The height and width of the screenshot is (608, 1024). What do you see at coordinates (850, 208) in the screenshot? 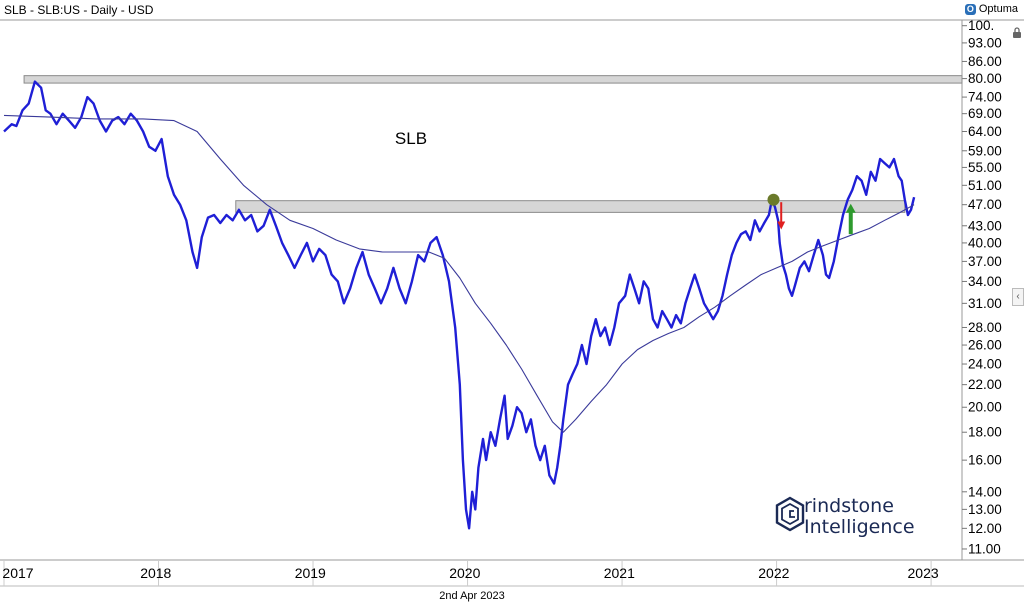
I see `arrow-up-head` at bounding box center [850, 208].